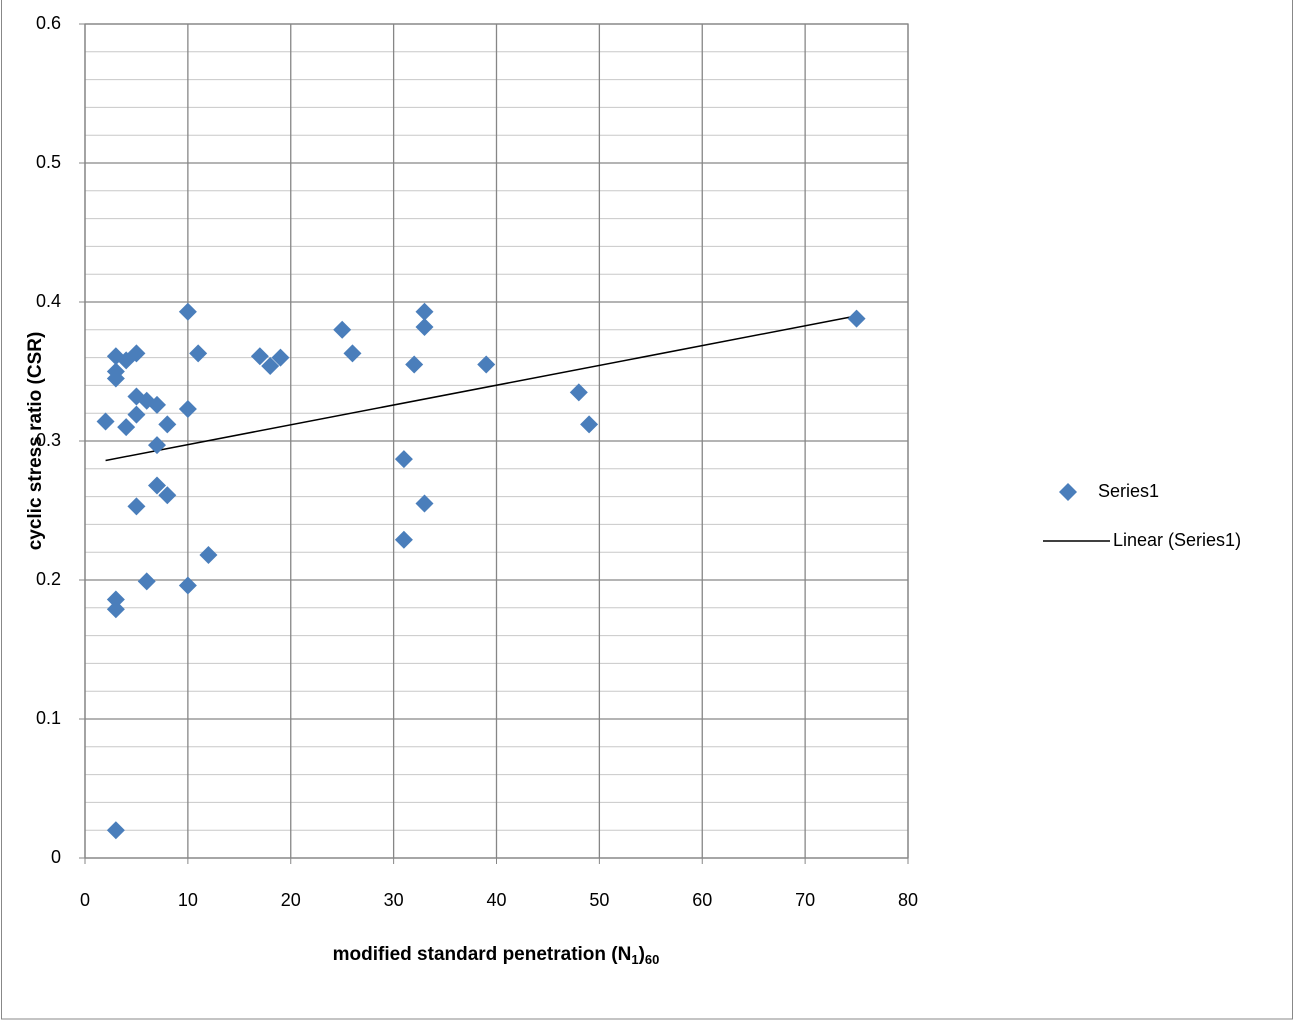 The image size is (1294, 1021). Describe the element at coordinates (56, 857) in the screenshot. I see `y-tick-label: 0` at that location.